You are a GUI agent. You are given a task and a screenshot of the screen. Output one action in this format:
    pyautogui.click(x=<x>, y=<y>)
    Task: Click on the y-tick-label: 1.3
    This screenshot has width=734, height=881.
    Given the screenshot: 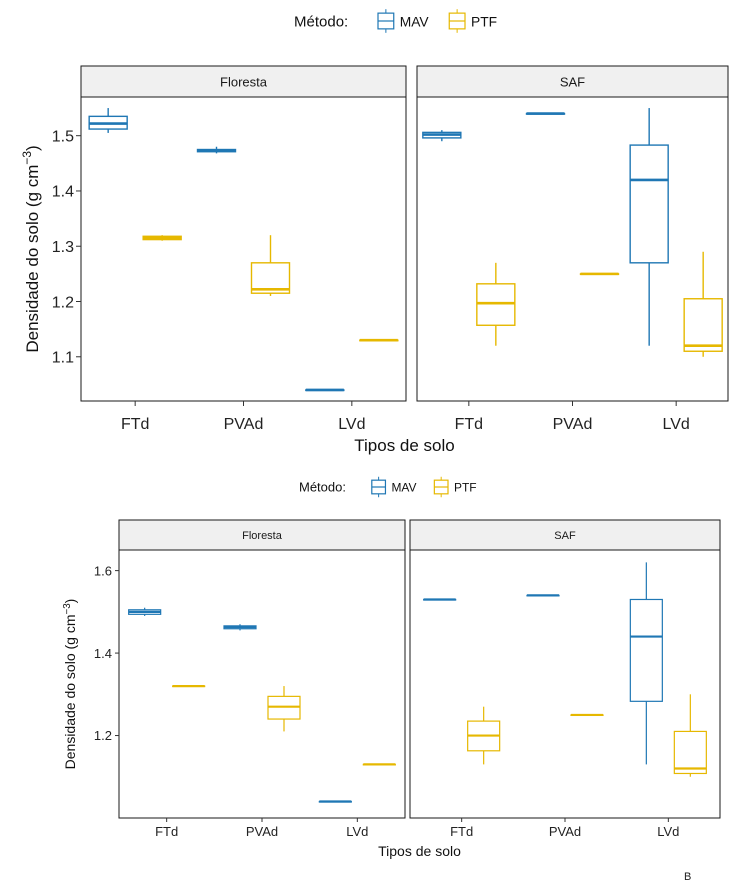 What is the action you would take?
    pyautogui.click(x=63, y=247)
    